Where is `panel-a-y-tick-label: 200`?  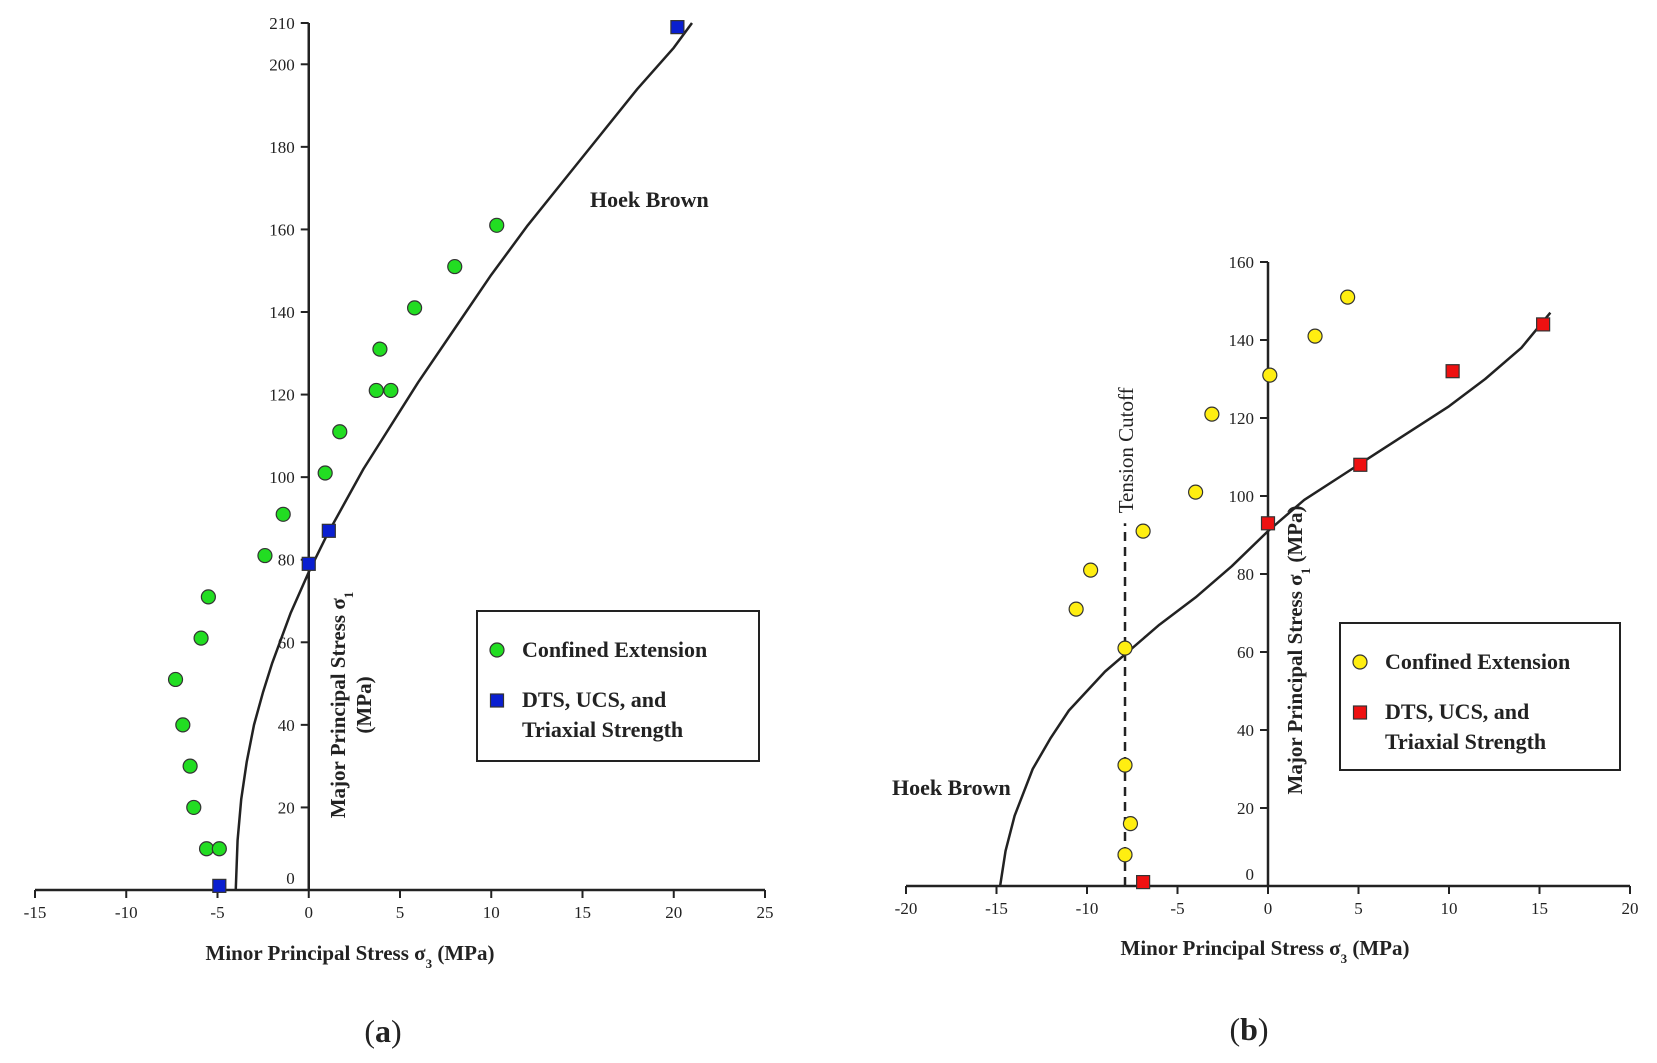
panel-a-y-tick-label: 200 is located at coordinates (282, 64).